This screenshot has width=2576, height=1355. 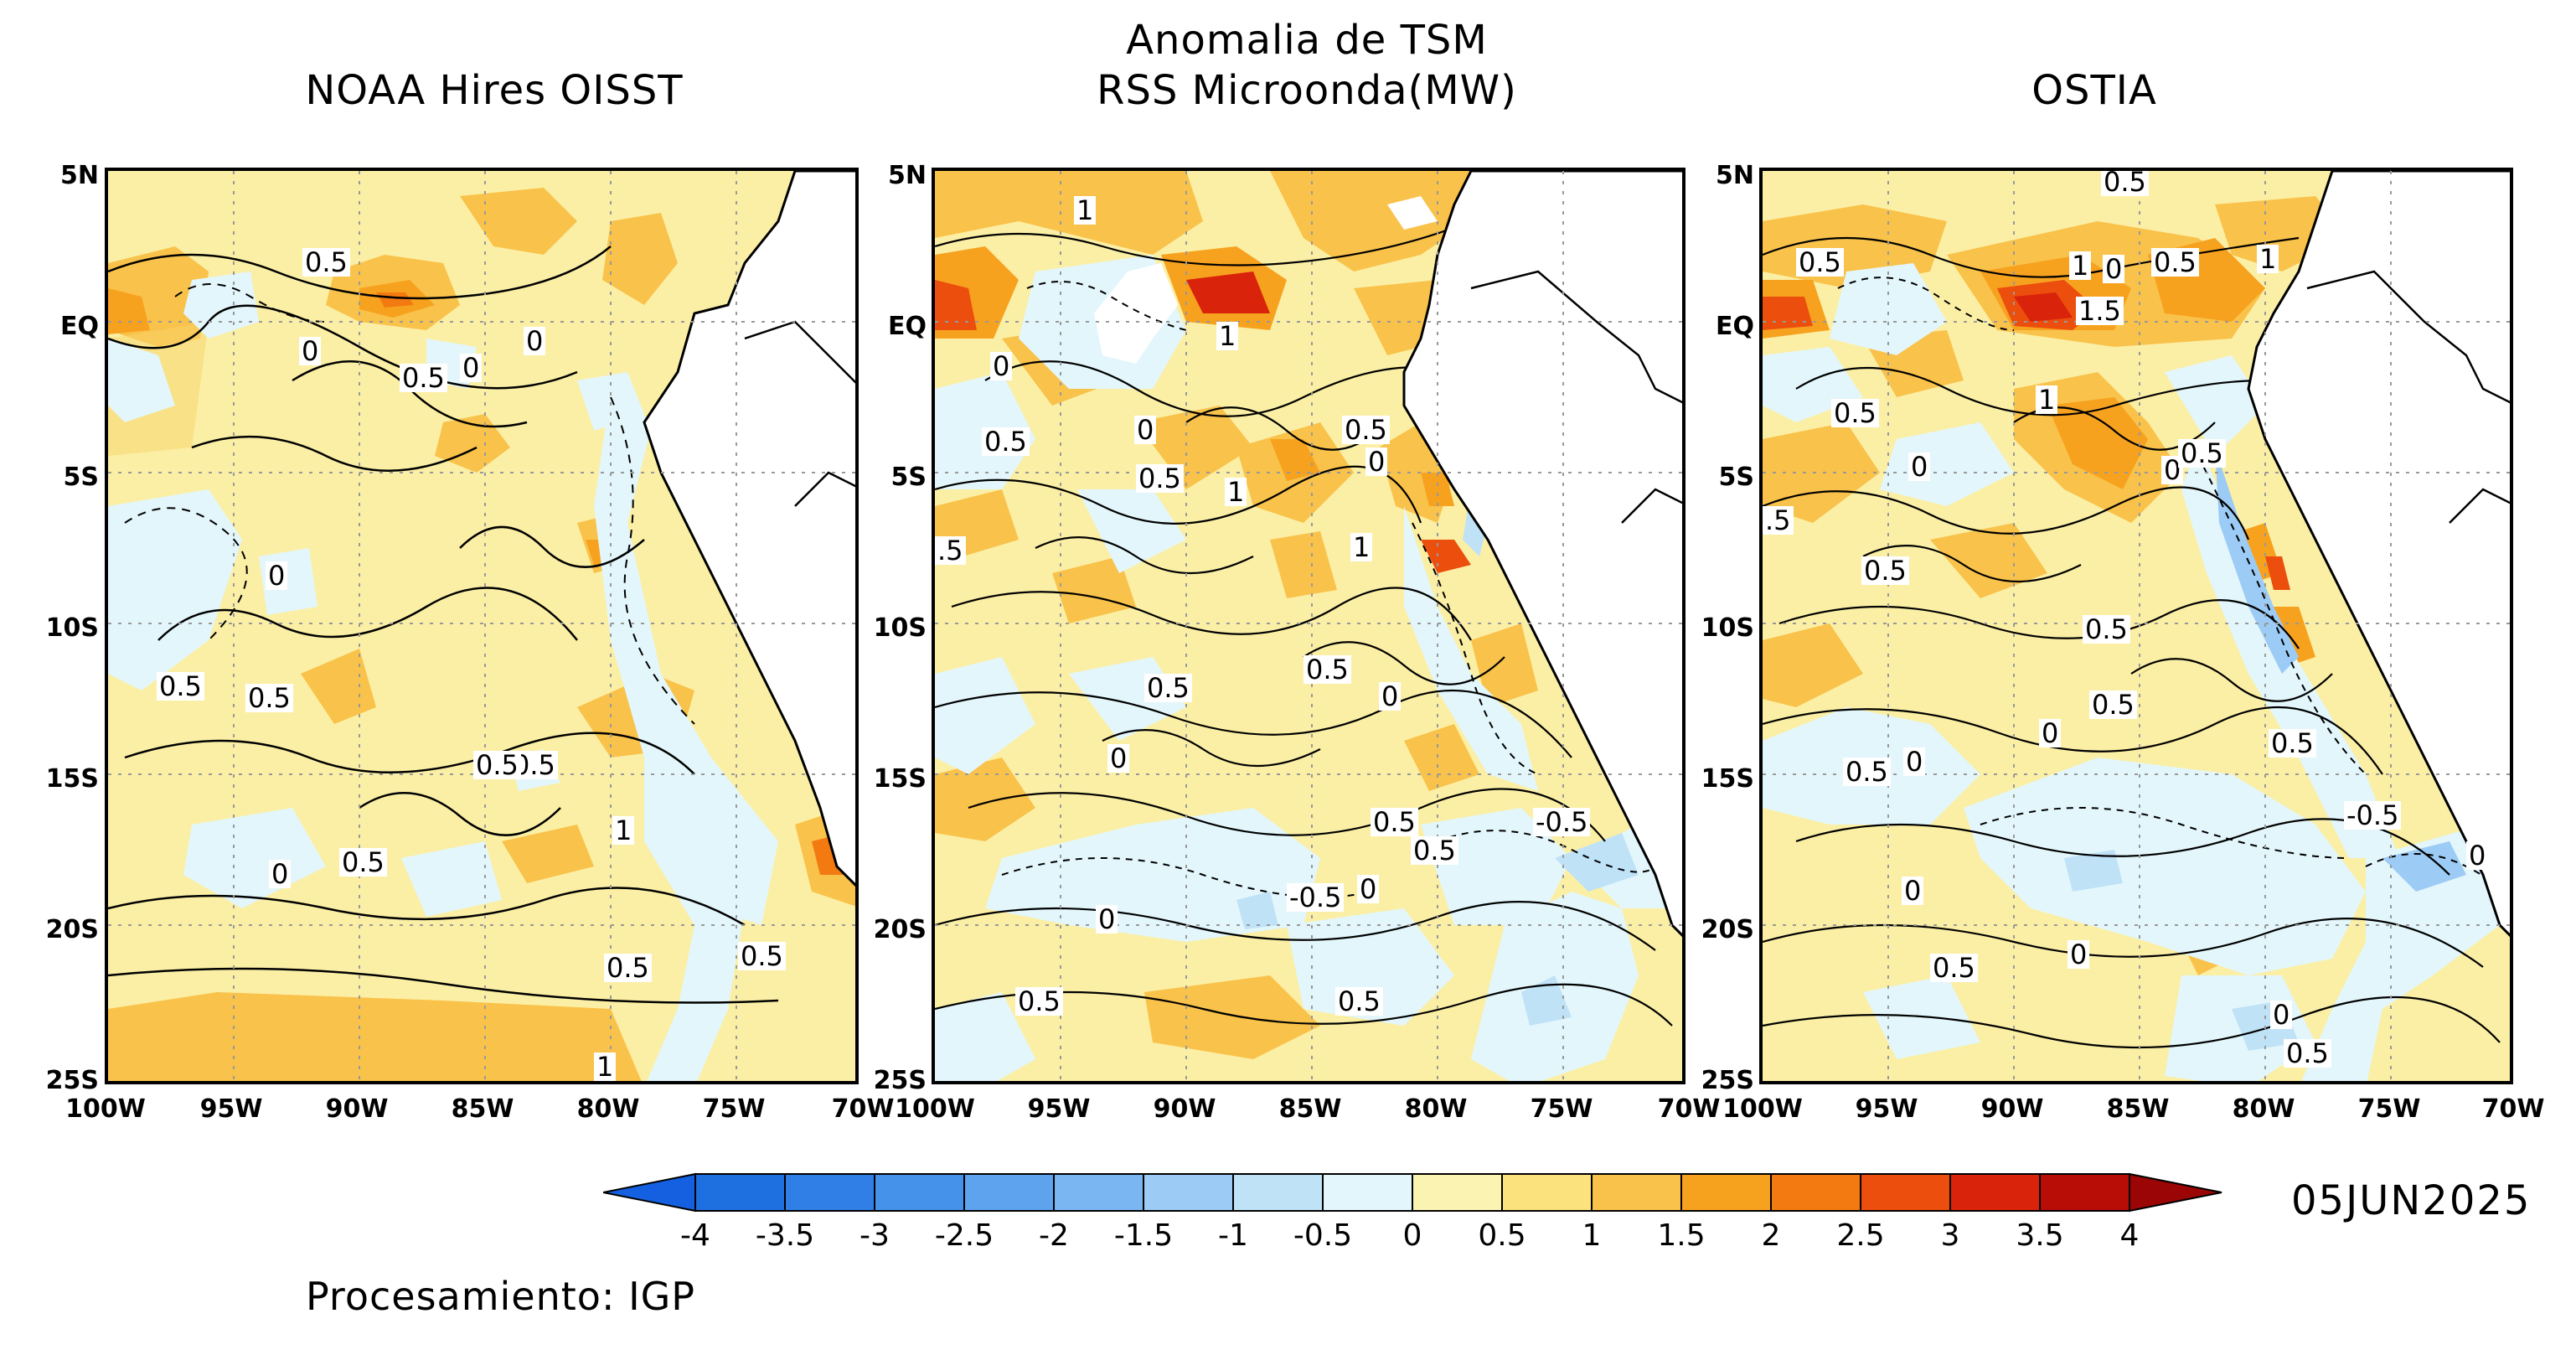 I want to click on lat-label: 15S, so click(x=1727, y=779).